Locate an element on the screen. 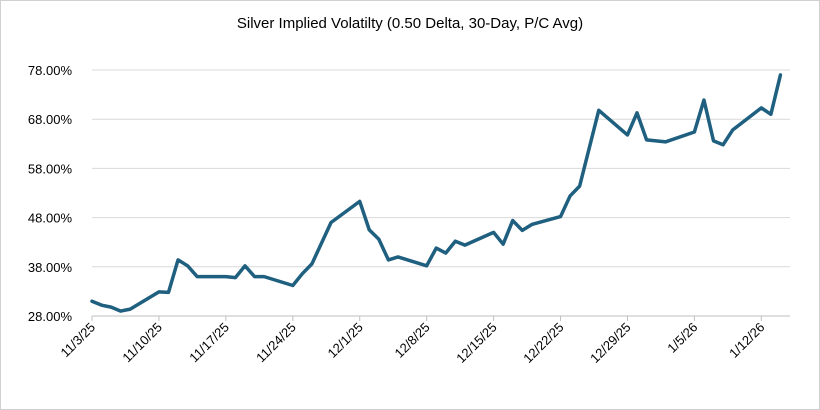  y-tick-label: 58.00% is located at coordinates (50, 168).